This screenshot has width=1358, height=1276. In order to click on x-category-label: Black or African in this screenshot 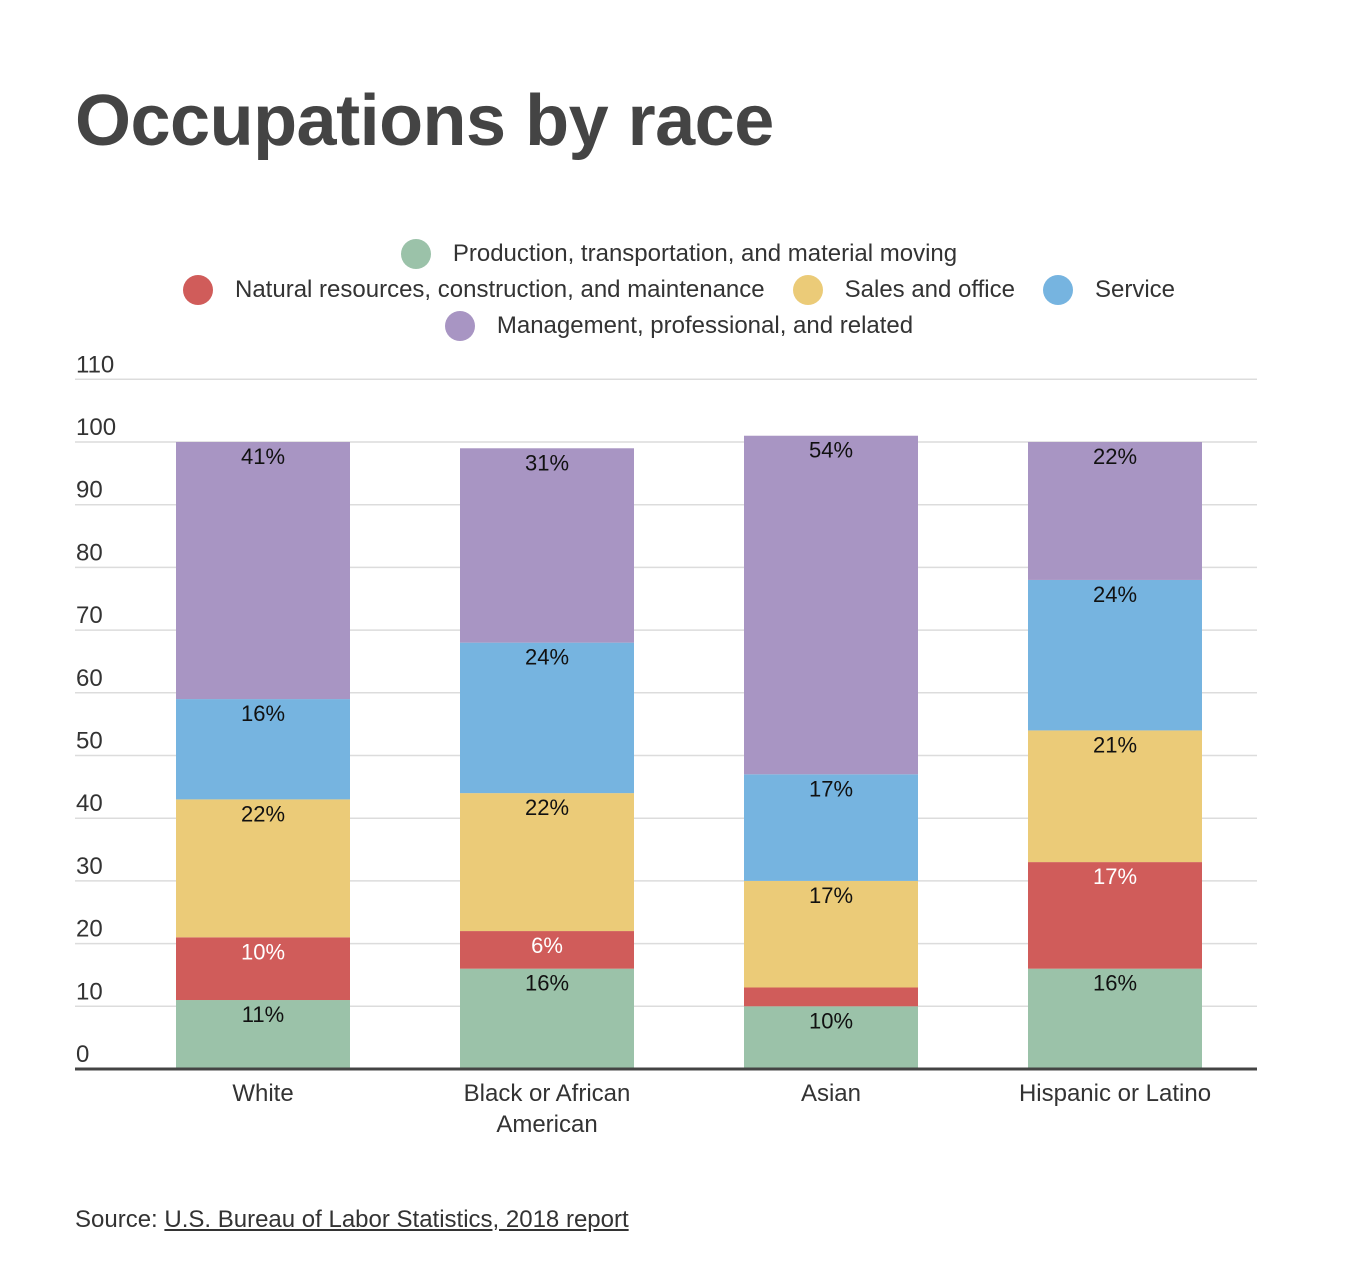, I will do `click(547, 1093)`.